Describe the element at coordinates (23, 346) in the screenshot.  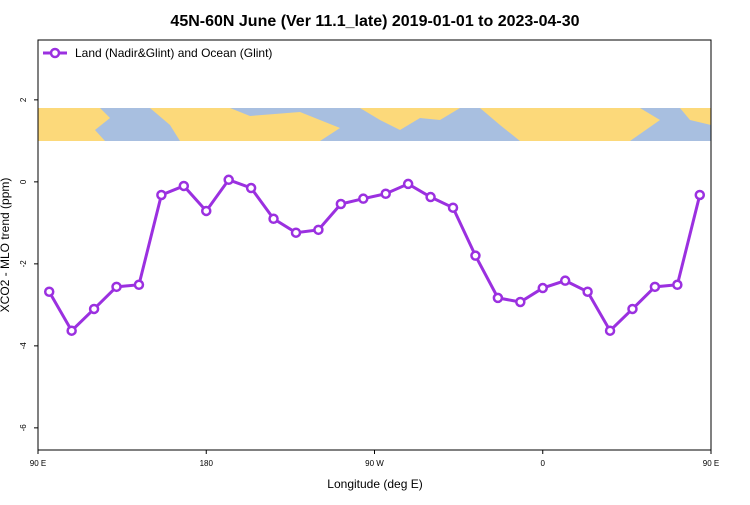
I see `y-tick-label: -4` at that location.